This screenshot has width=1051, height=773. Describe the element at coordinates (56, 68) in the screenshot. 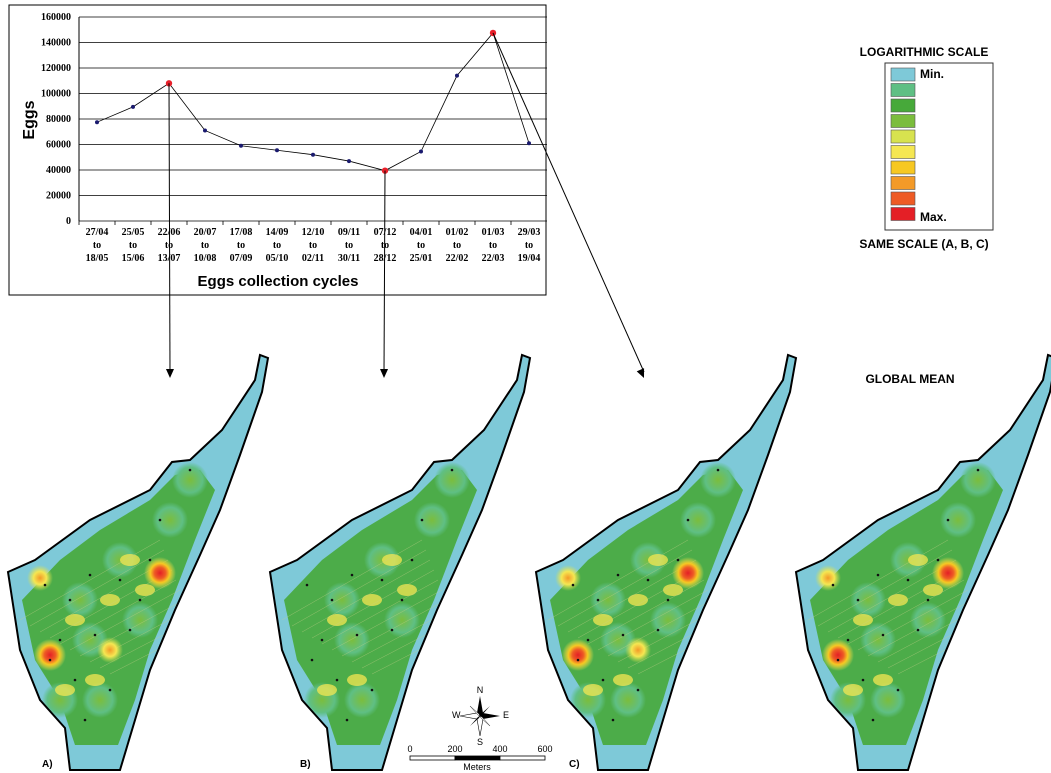

I see `y-tick-label: 120000` at that location.